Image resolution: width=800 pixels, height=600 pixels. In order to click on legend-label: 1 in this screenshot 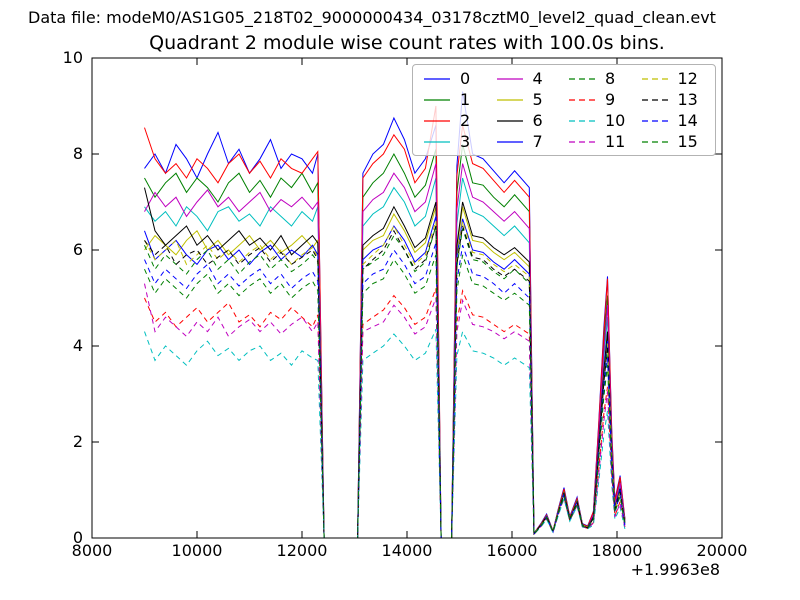, I will do `click(465, 99)`.